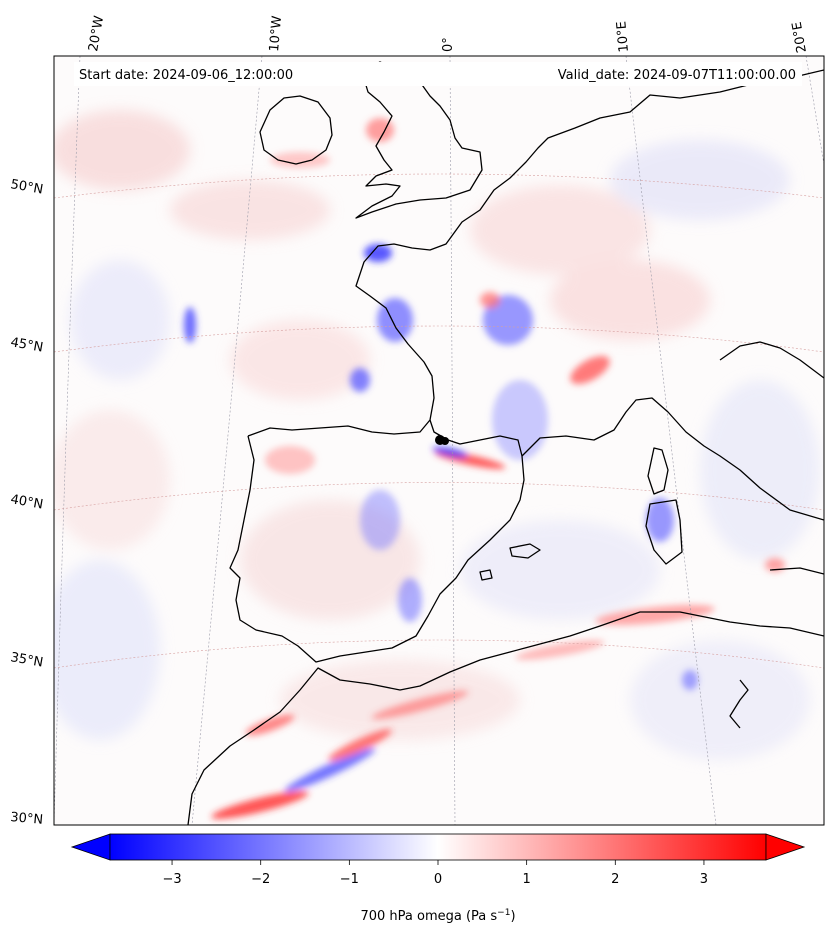  What do you see at coordinates (442, 440) in the screenshot?
I see `location-dot-icon` at bounding box center [442, 440].